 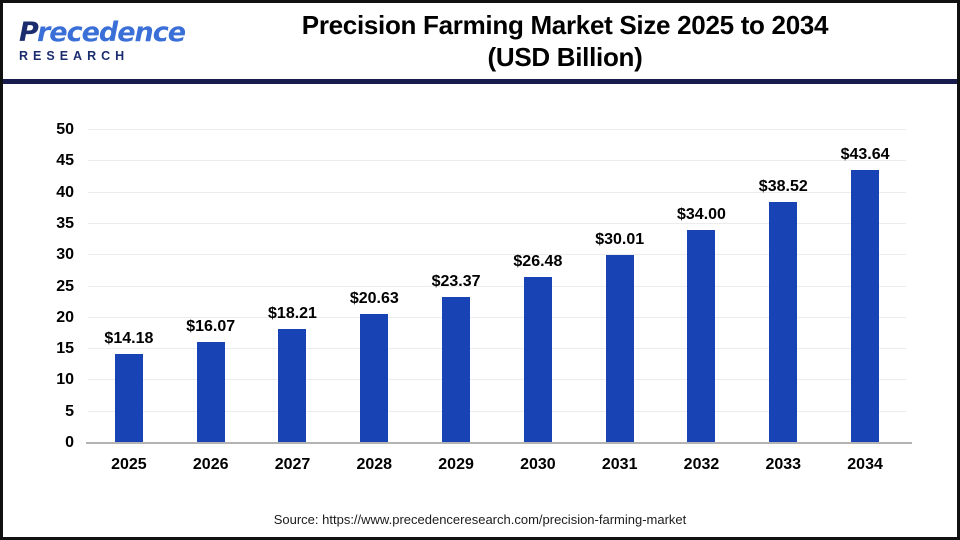 What do you see at coordinates (211, 301) in the screenshot?
I see `bar-column-2026: $16.07 2026` at bounding box center [211, 301].